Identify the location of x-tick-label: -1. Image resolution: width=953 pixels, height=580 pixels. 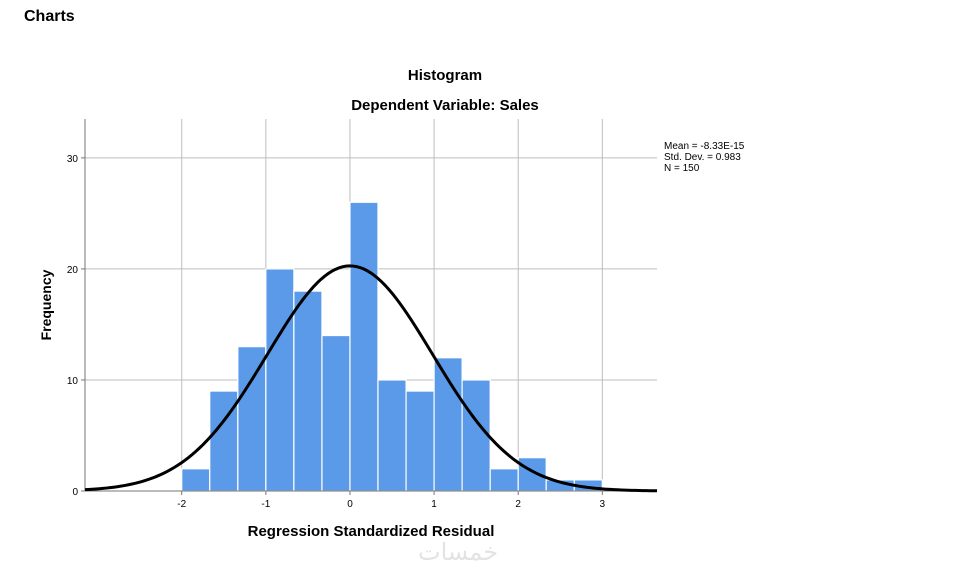
(265, 504).